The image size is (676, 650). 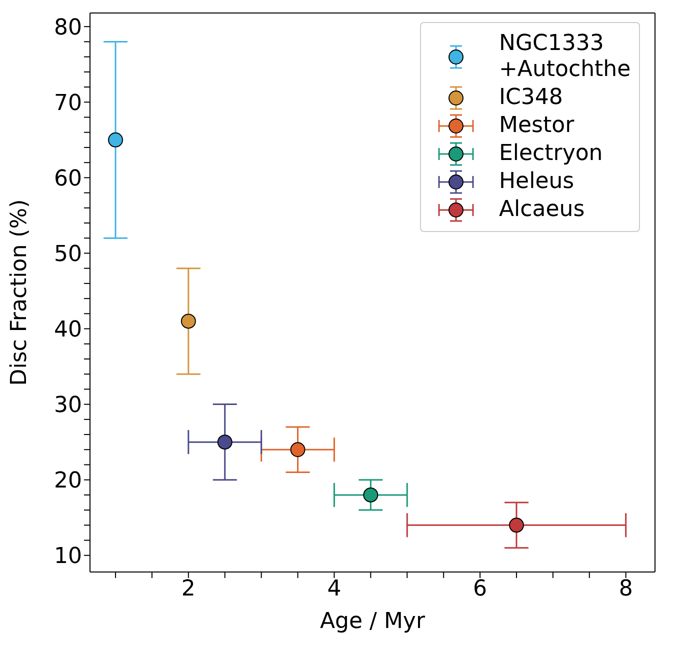 I want to click on x-tick-label: 2, so click(x=188, y=589).